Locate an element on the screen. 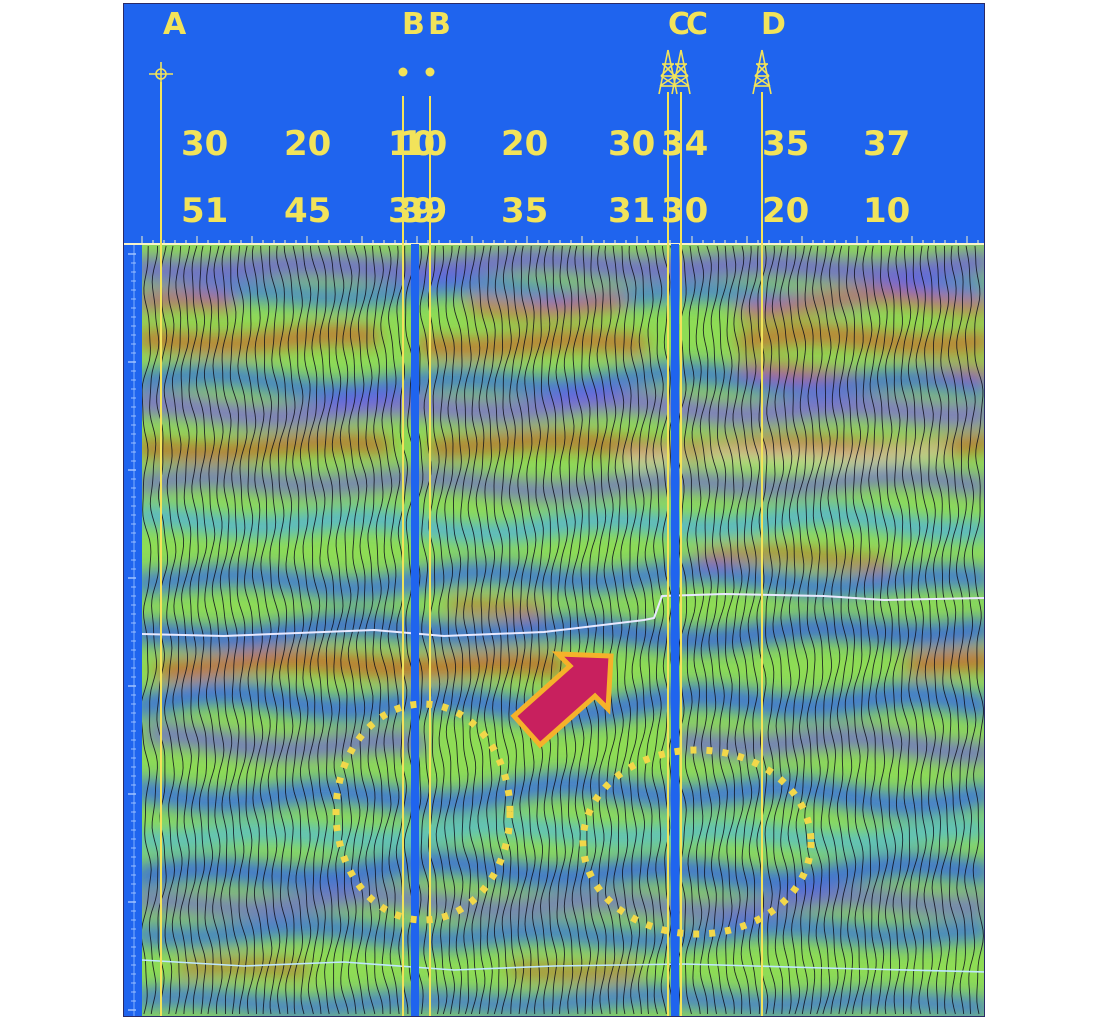 The image size is (1100, 1020). well-a-location-icon is located at coordinates (161, 74).